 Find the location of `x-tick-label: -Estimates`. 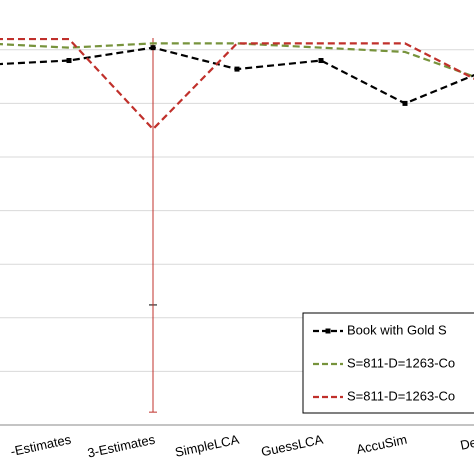

x-tick-label: -Estimates is located at coordinates (41, 446).